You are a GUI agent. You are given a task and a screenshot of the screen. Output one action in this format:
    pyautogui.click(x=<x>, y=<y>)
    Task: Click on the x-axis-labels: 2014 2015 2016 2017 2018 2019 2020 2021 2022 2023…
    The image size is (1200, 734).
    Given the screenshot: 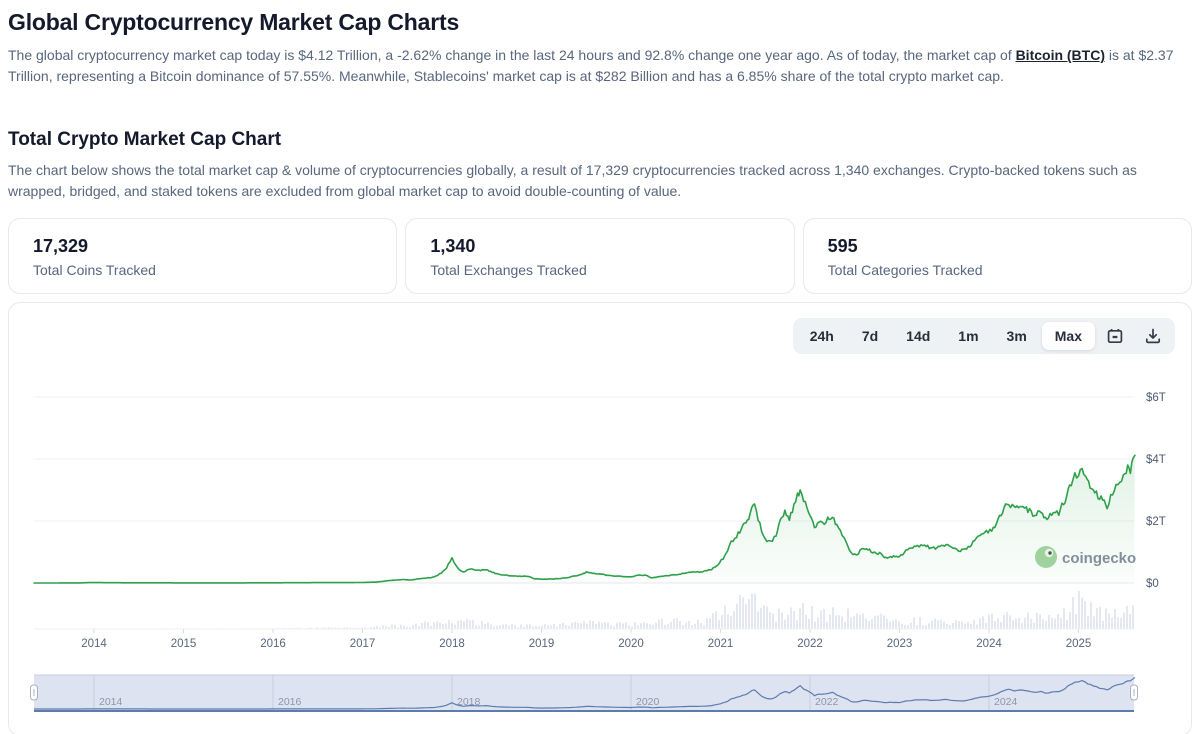 What is the action you would take?
    pyautogui.click(x=586, y=639)
    